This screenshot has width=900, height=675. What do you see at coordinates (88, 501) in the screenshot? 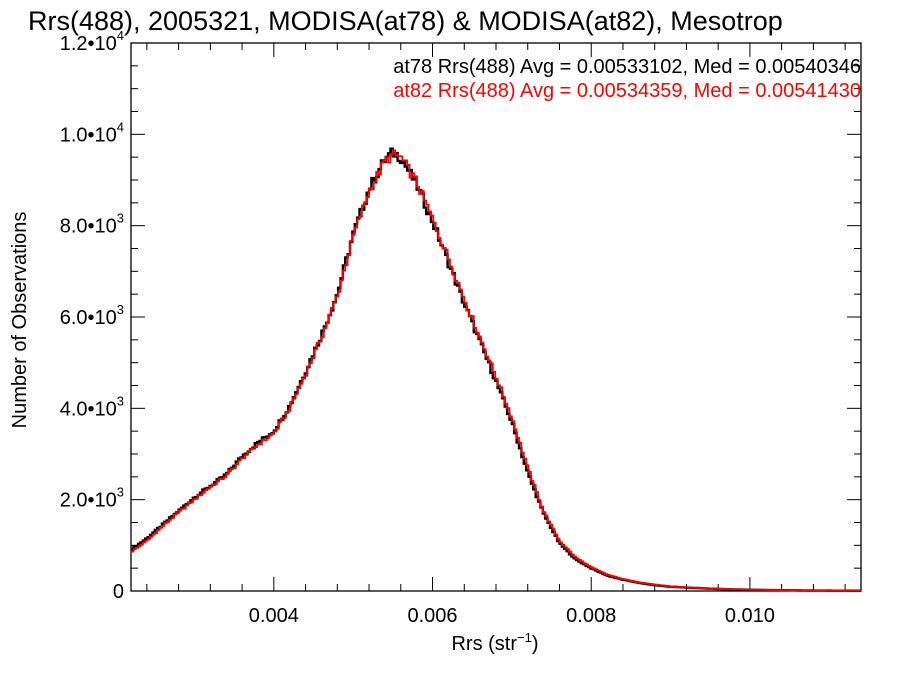
I see `y-tick-mantissa: 2.0•10` at bounding box center [88, 501].